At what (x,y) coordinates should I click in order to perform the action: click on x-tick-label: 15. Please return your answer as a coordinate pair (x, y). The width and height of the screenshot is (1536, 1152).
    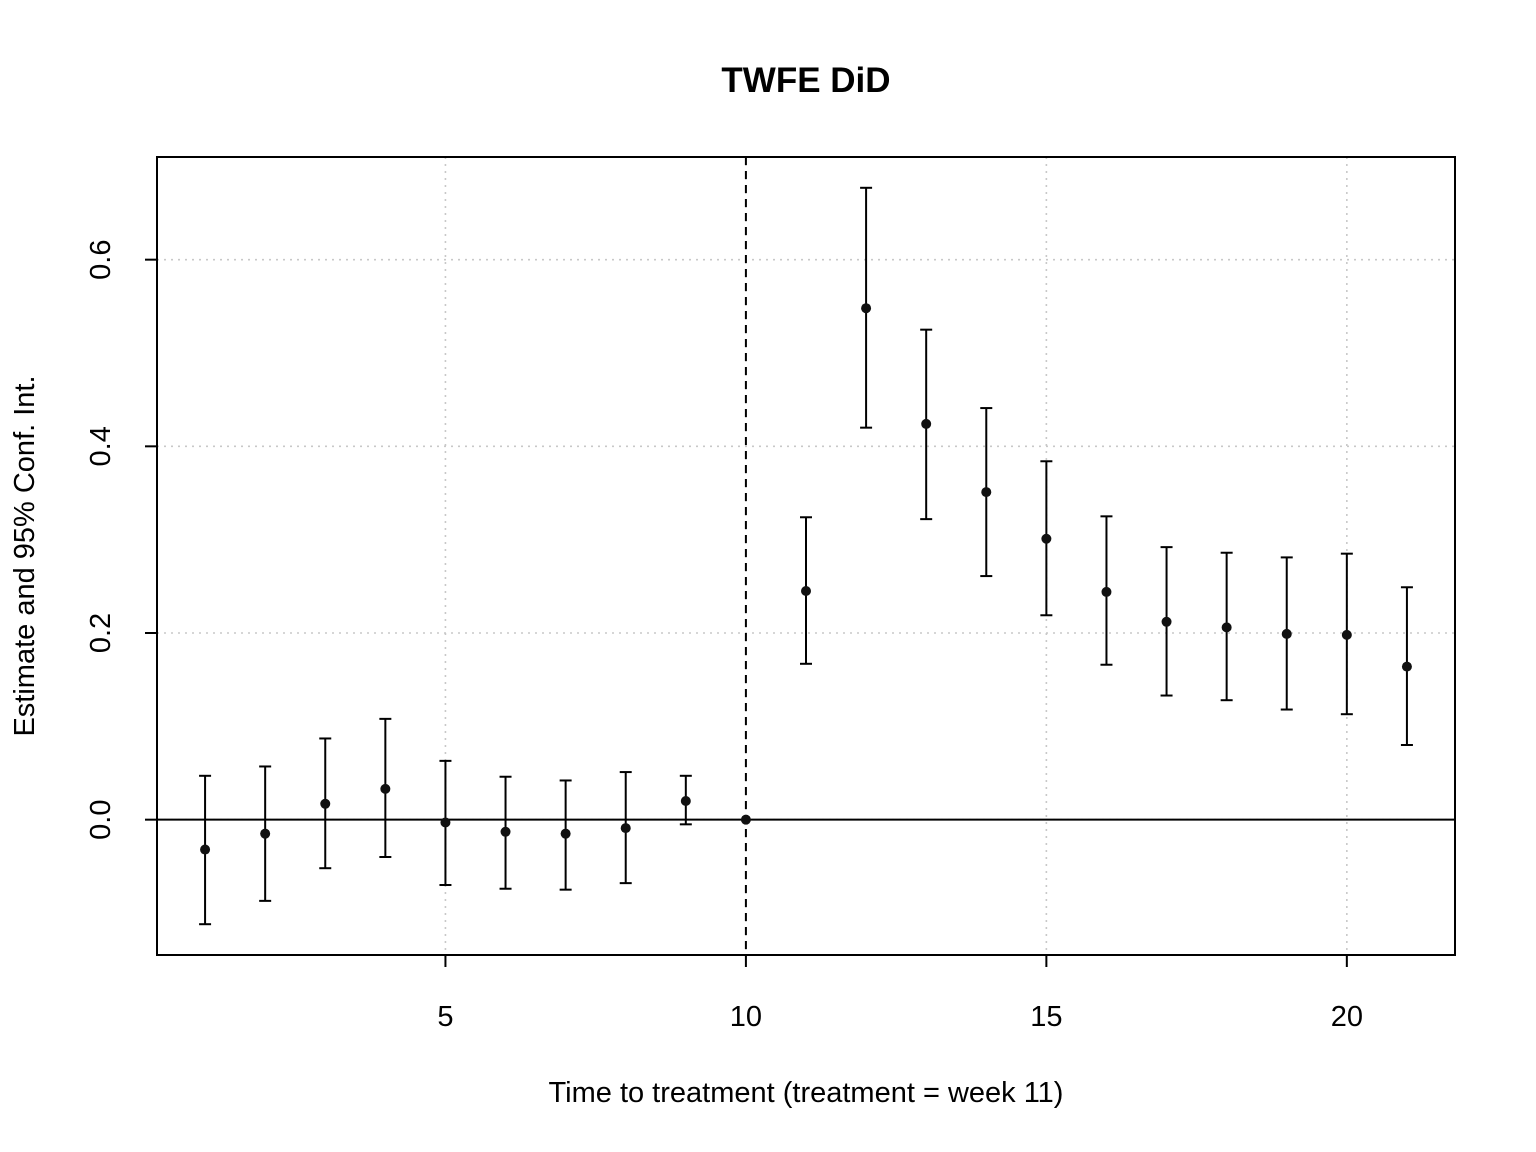
    Looking at the image, I should click on (1046, 1017).